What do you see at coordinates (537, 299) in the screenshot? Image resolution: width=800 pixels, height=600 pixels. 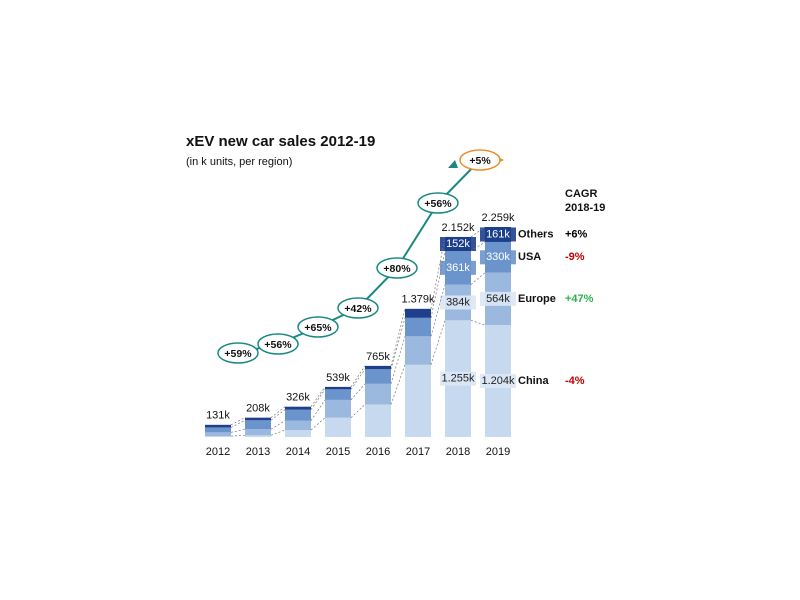 I see `series-name: Europe` at bounding box center [537, 299].